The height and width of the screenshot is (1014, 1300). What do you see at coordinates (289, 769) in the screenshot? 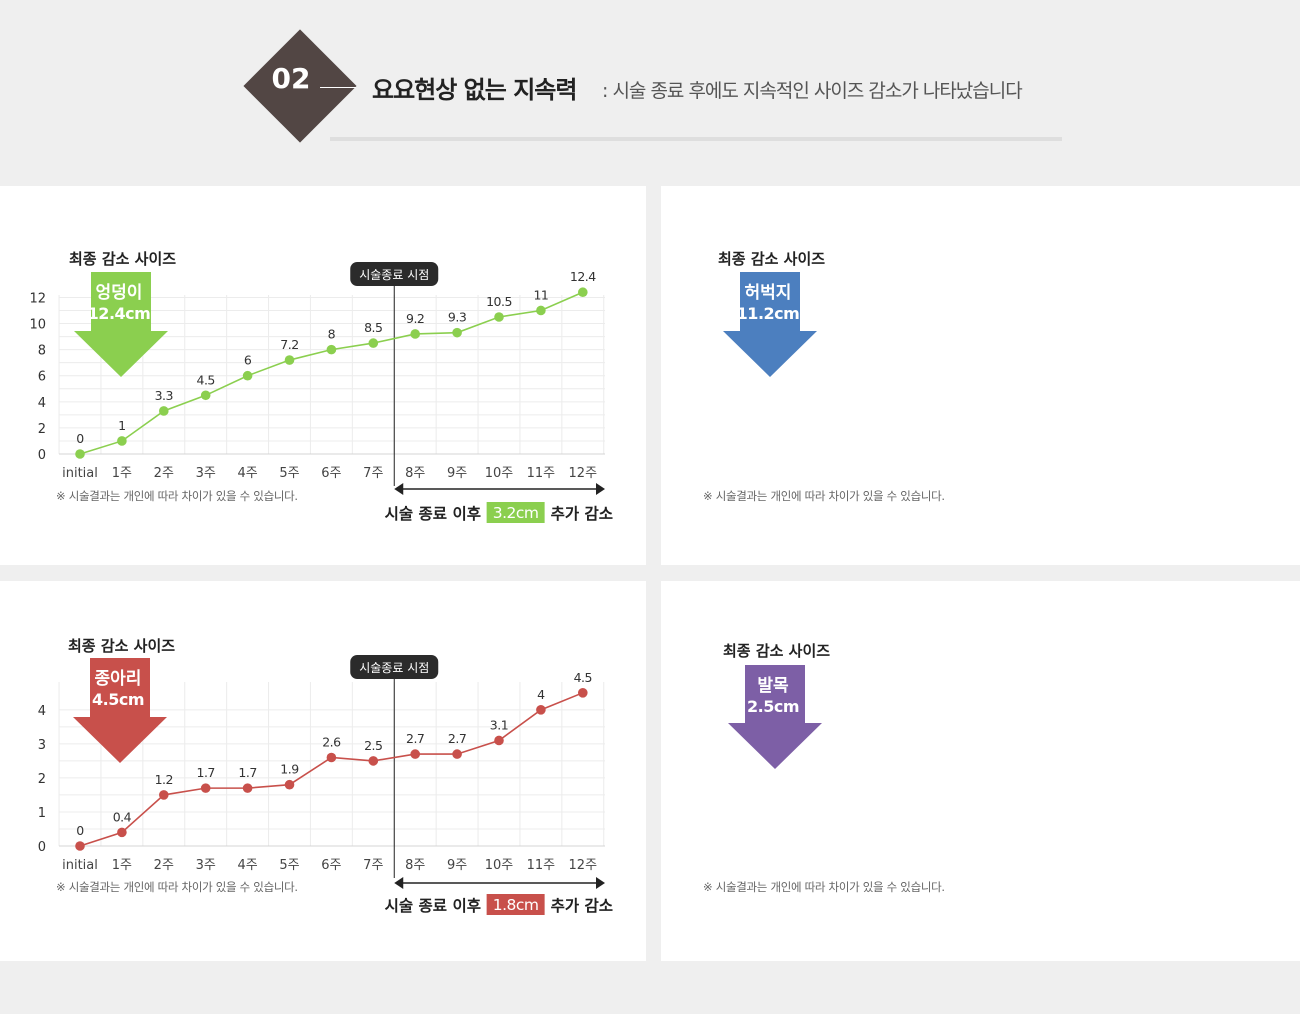
I see `data-label: 1.9` at bounding box center [289, 769].